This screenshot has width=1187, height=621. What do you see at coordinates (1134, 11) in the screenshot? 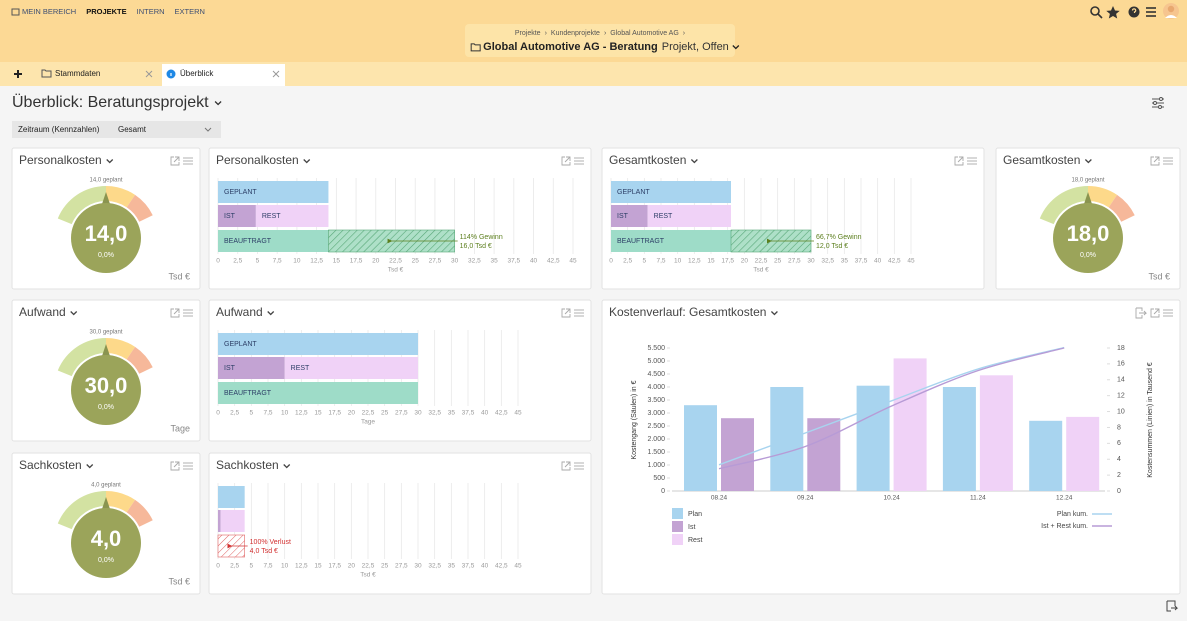
I see `toolbar-icons` at bounding box center [1134, 11].